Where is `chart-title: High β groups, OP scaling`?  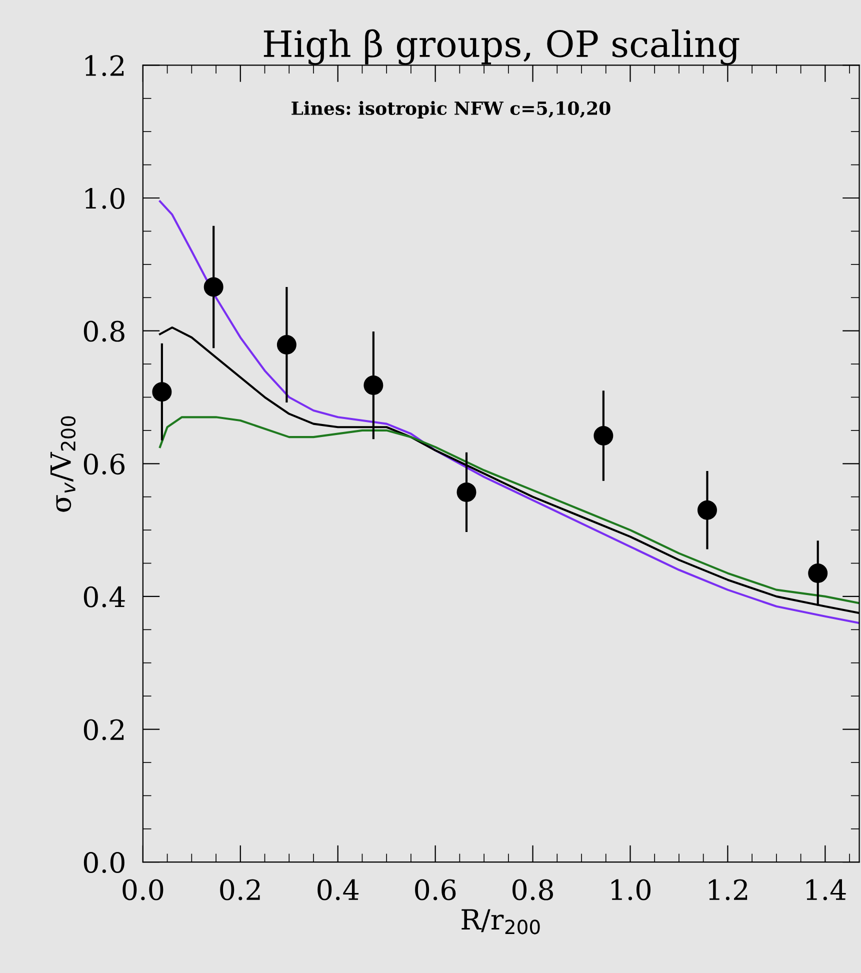 chart-title: High β groups, OP scaling is located at coordinates (502, 47).